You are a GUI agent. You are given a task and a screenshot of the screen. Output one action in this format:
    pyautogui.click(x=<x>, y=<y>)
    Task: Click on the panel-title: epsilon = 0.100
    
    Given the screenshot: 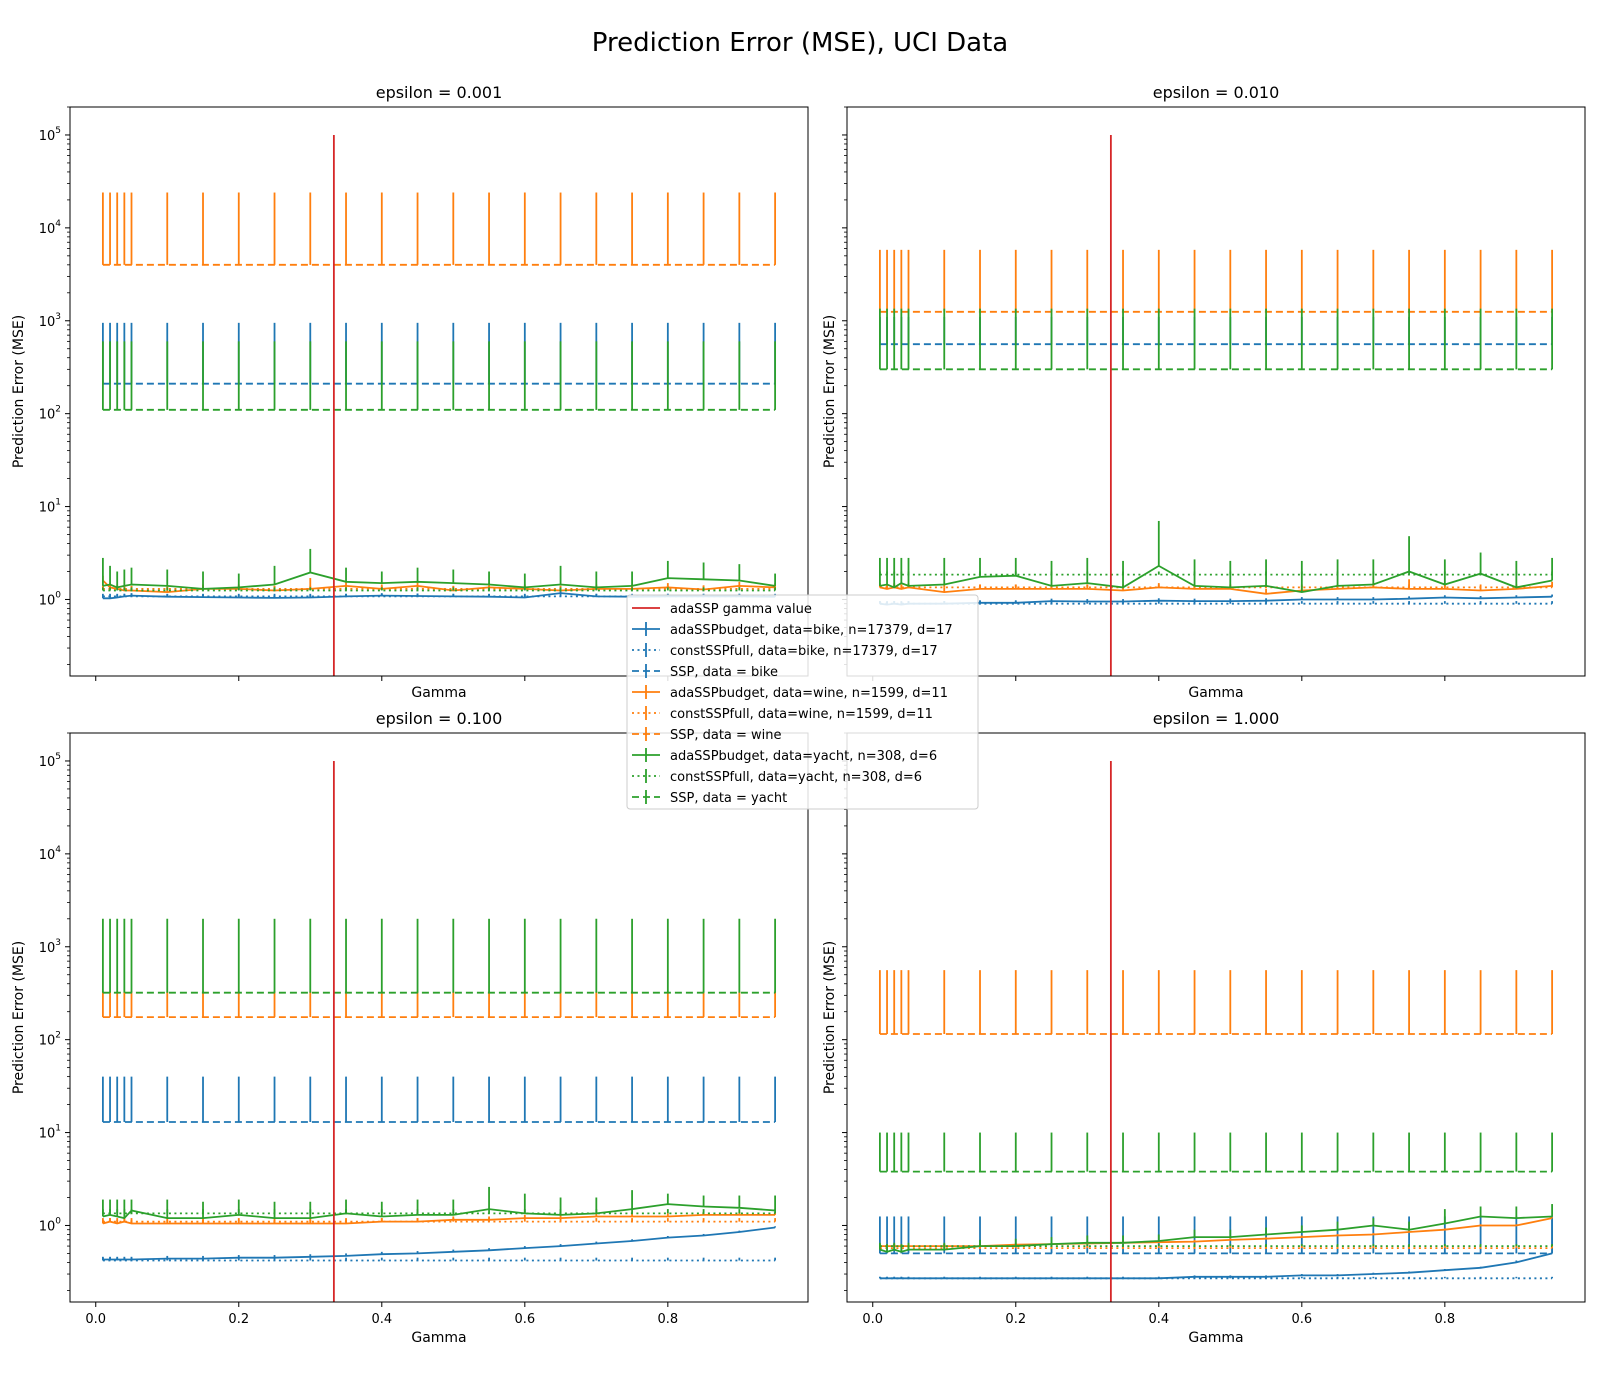 What is the action you would take?
    pyautogui.click(x=439, y=718)
    